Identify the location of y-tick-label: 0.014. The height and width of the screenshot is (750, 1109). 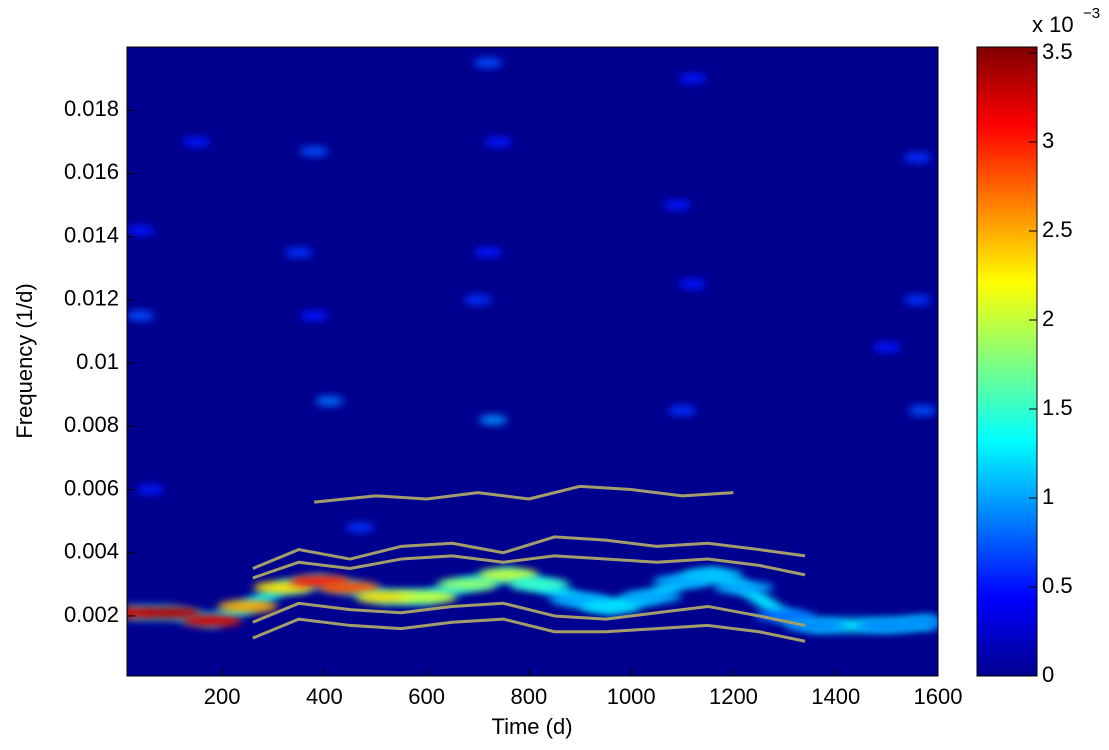
(91, 234).